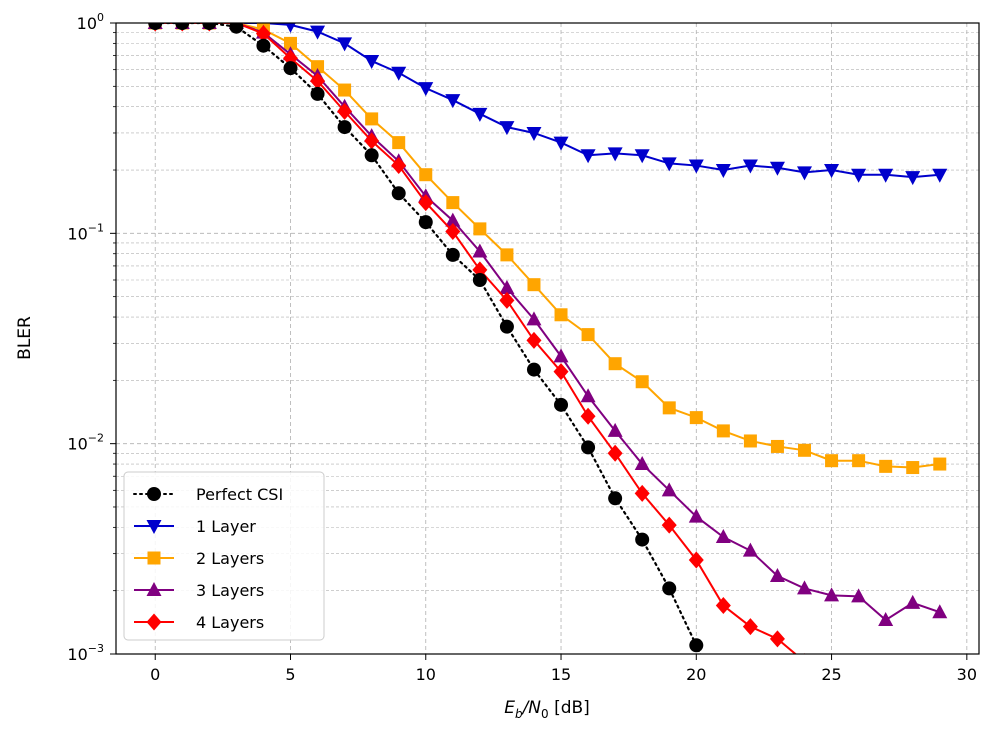 The image size is (996, 736). I want to click on x-tick-label: 25, so click(831, 674).